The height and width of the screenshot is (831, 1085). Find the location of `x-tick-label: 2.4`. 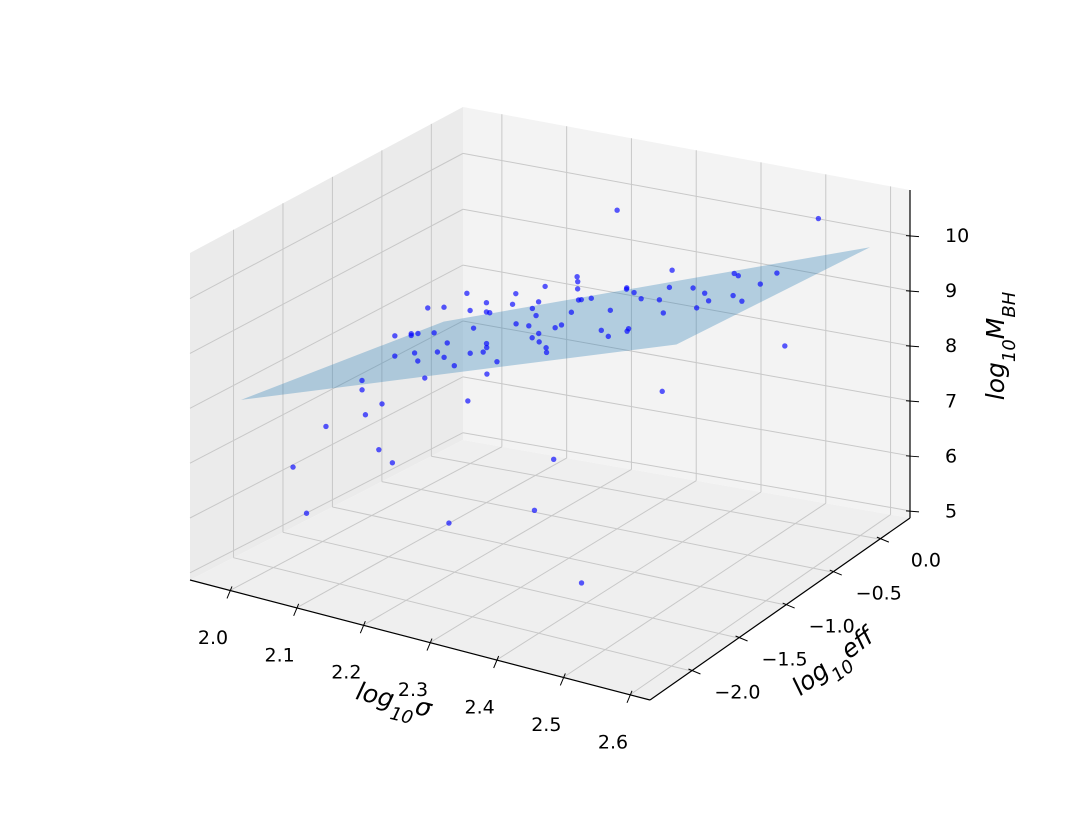

x-tick-label: 2.4 is located at coordinates (480, 708).